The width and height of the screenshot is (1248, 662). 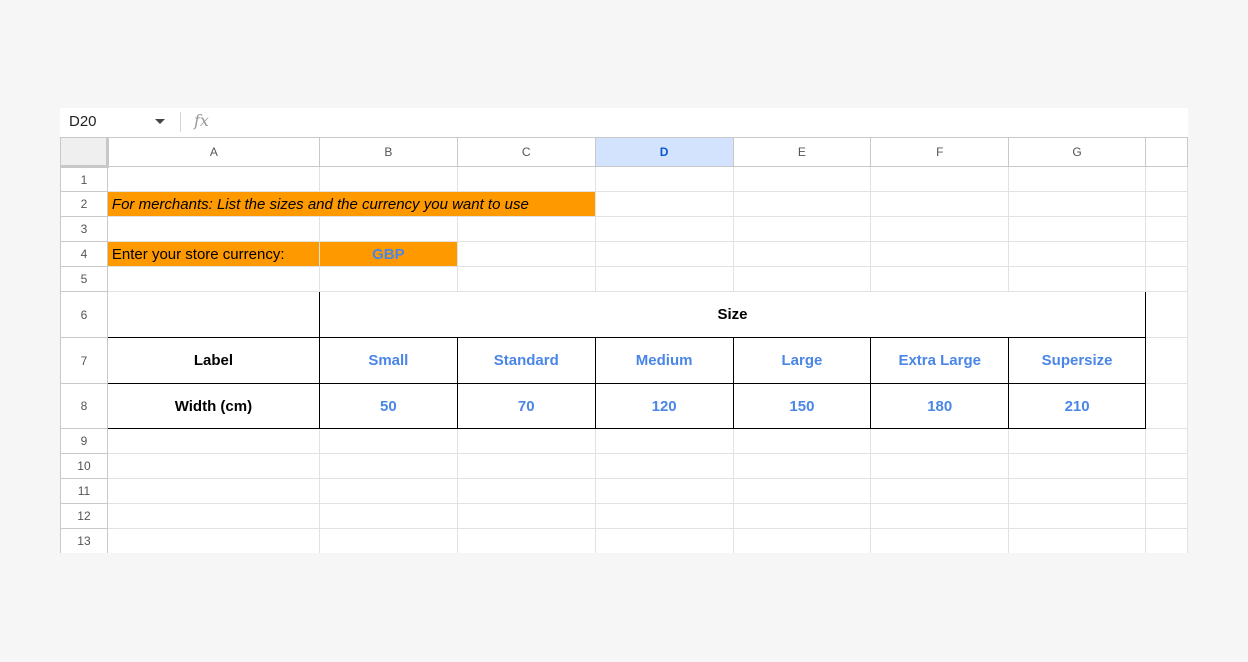 What do you see at coordinates (802, 360) in the screenshot?
I see `size-label-cell: Large` at bounding box center [802, 360].